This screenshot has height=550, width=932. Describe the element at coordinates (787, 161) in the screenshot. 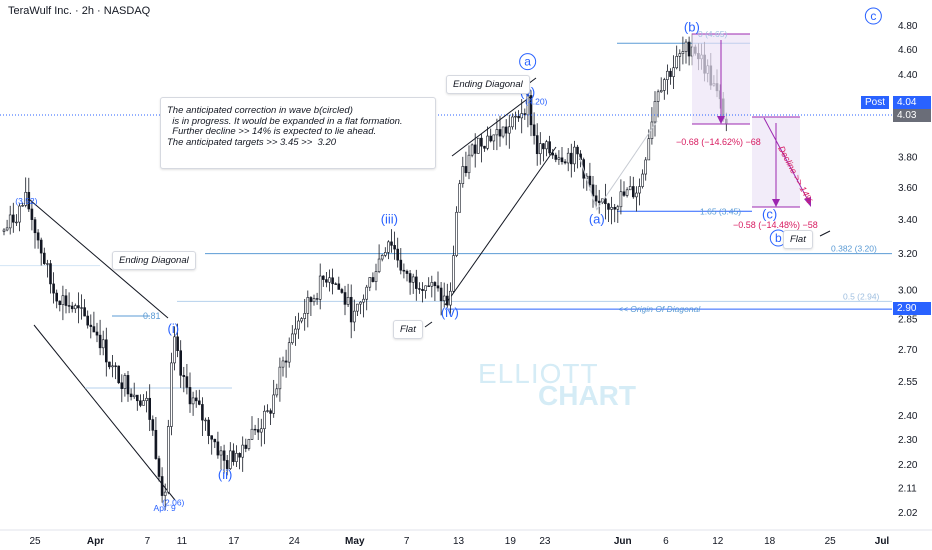

I see `decline-arrow` at that location.